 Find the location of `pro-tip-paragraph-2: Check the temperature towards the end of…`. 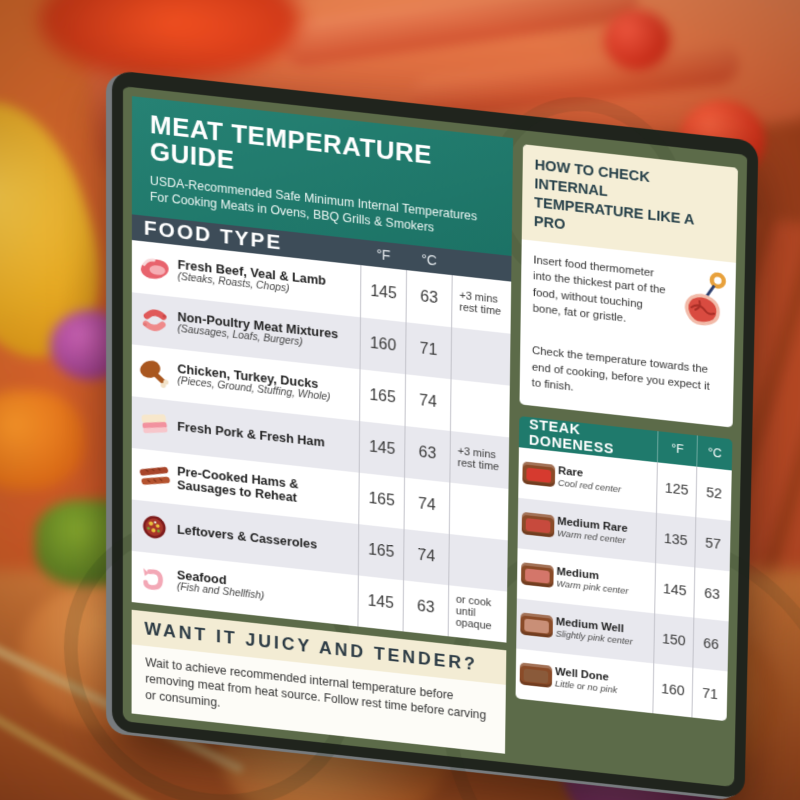

pro-tip-paragraph-2: Check the temperature towards the end of… is located at coordinates (620, 369).